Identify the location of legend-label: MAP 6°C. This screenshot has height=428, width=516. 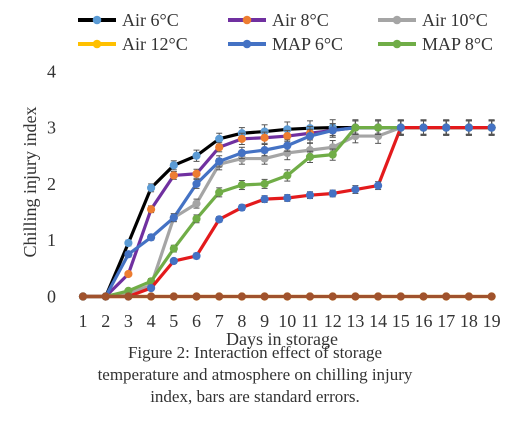
(307, 44).